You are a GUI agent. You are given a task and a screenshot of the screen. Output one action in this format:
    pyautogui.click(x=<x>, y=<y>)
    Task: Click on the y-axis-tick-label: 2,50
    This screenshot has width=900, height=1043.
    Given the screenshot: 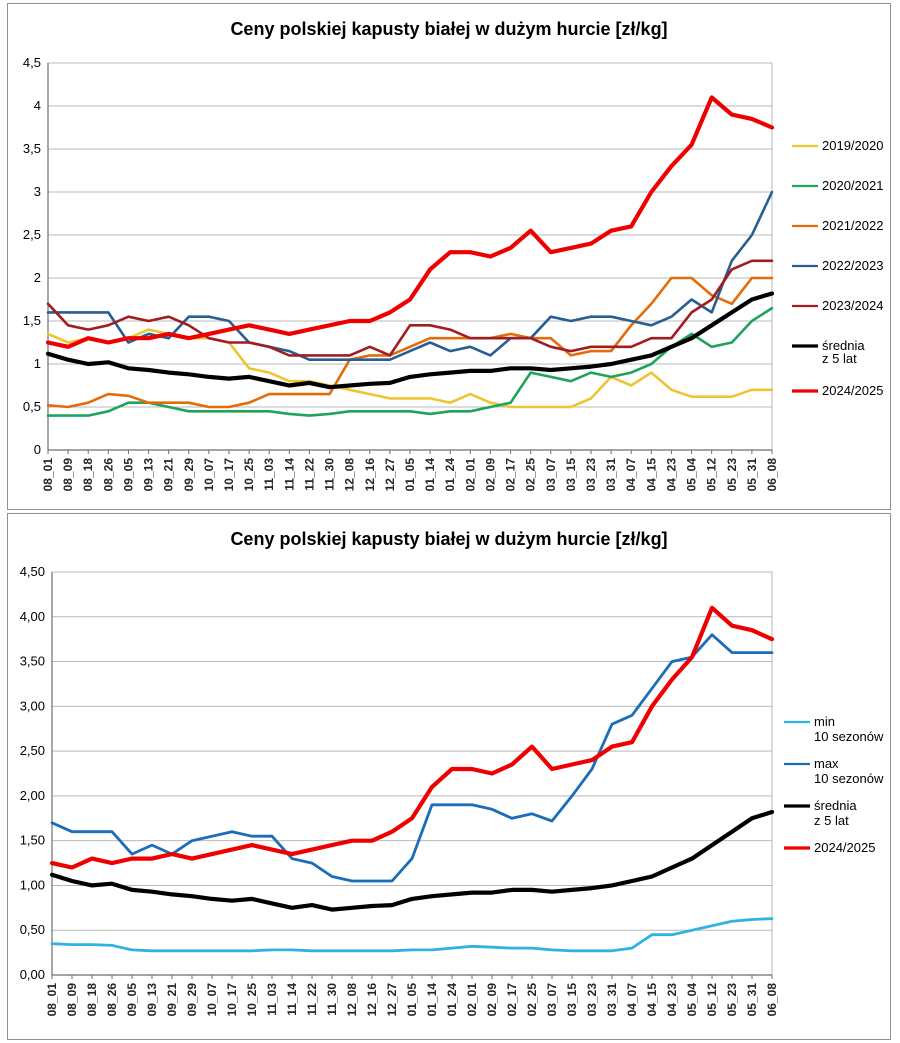 What is the action you would take?
    pyautogui.click(x=32, y=750)
    